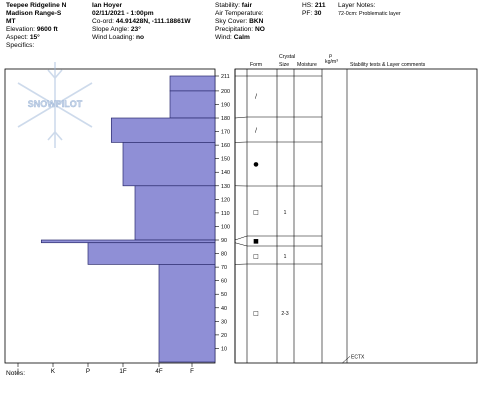 Image resolution: width=480 pixels, height=406 pixels. What do you see at coordinates (224, 241) in the screenshot?
I see `height-label: 90` at bounding box center [224, 241].